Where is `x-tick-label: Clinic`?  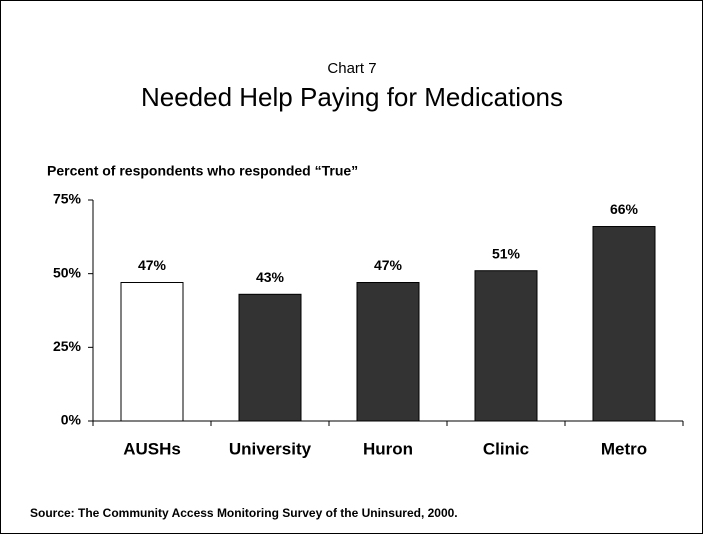
x-tick-label: Clinic is located at coordinates (506, 448).